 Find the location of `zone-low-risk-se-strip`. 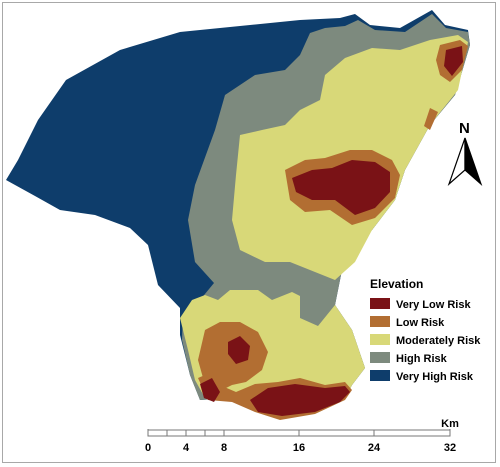

zone-low-risk-se-strip is located at coordinates (431, 119).